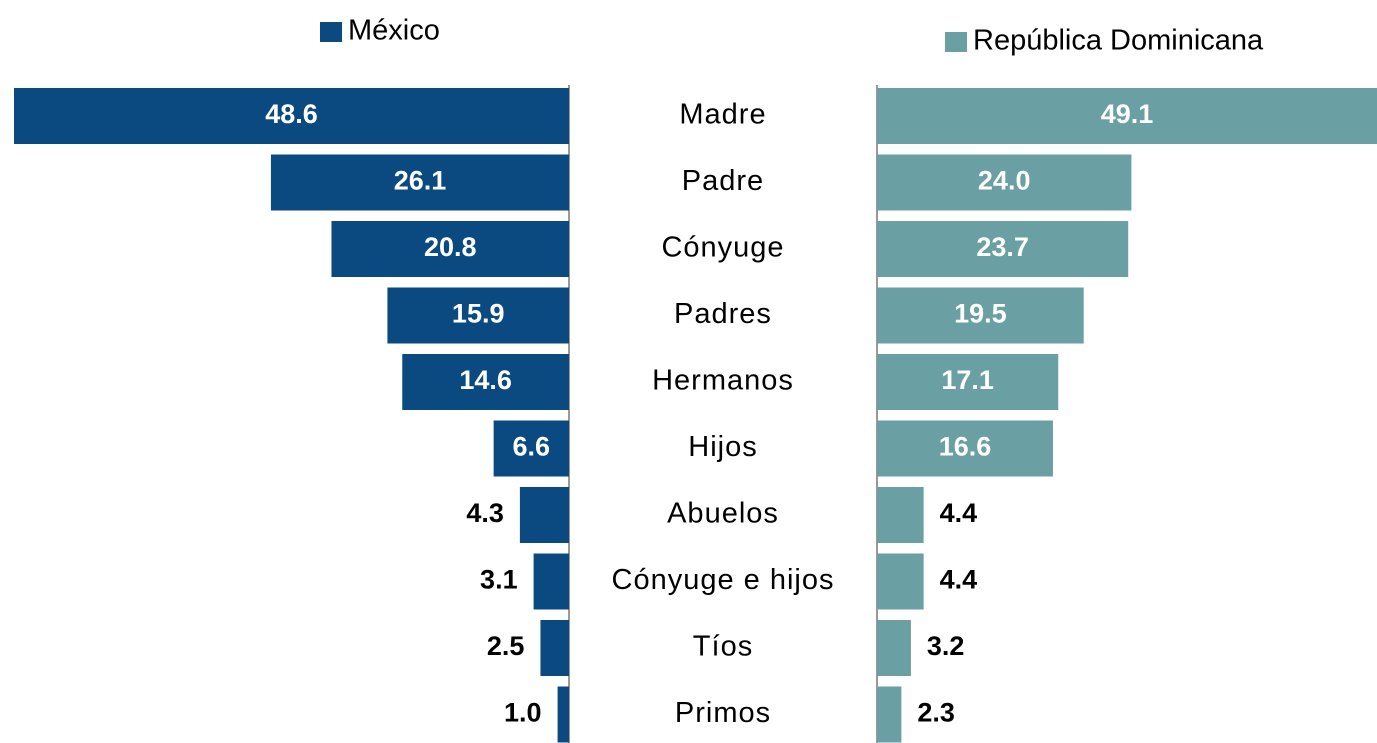 The image size is (1377, 743). I want to click on value-label: 16.6, so click(965, 447).